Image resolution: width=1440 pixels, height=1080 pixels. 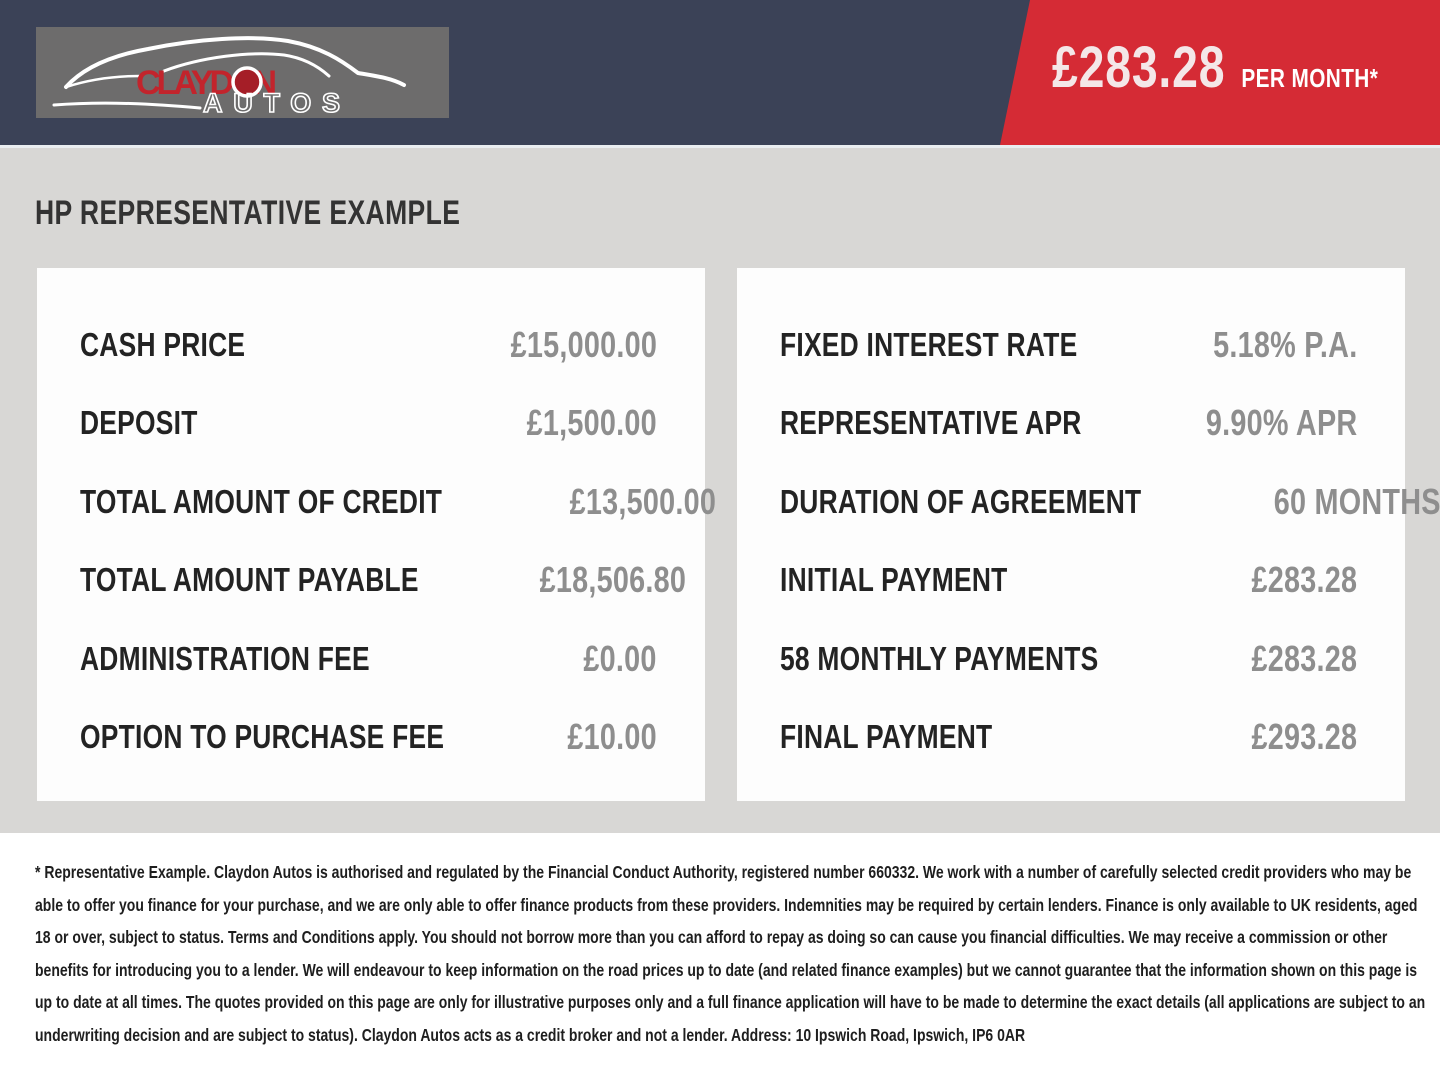 What do you see at coordinates (261, 501) in the screenshot?
I see `row-label: TOTAL AMOUNT OF CREDIT` at bounding box center [261, 501].